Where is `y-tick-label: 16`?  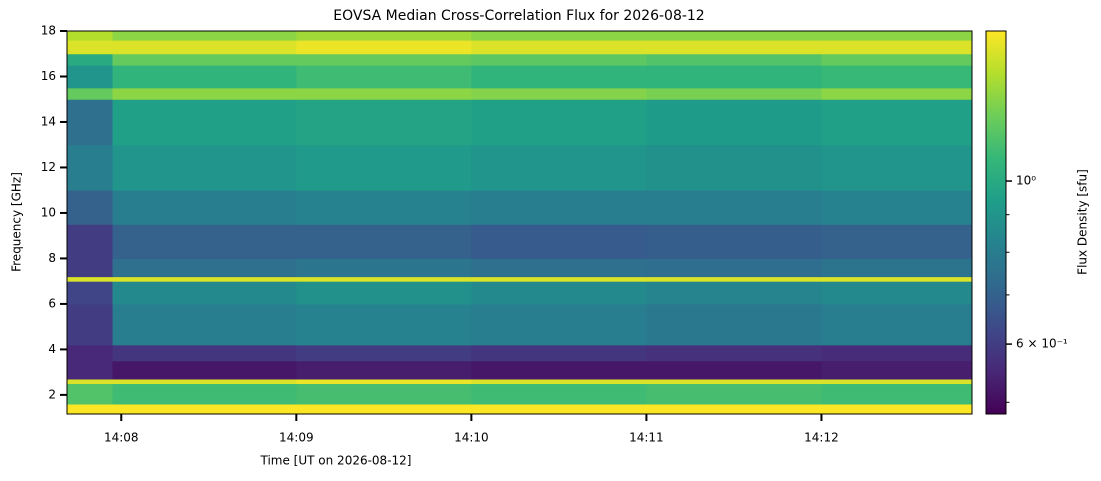 y-tick-label: 16 is located at coordinates (48, 76).